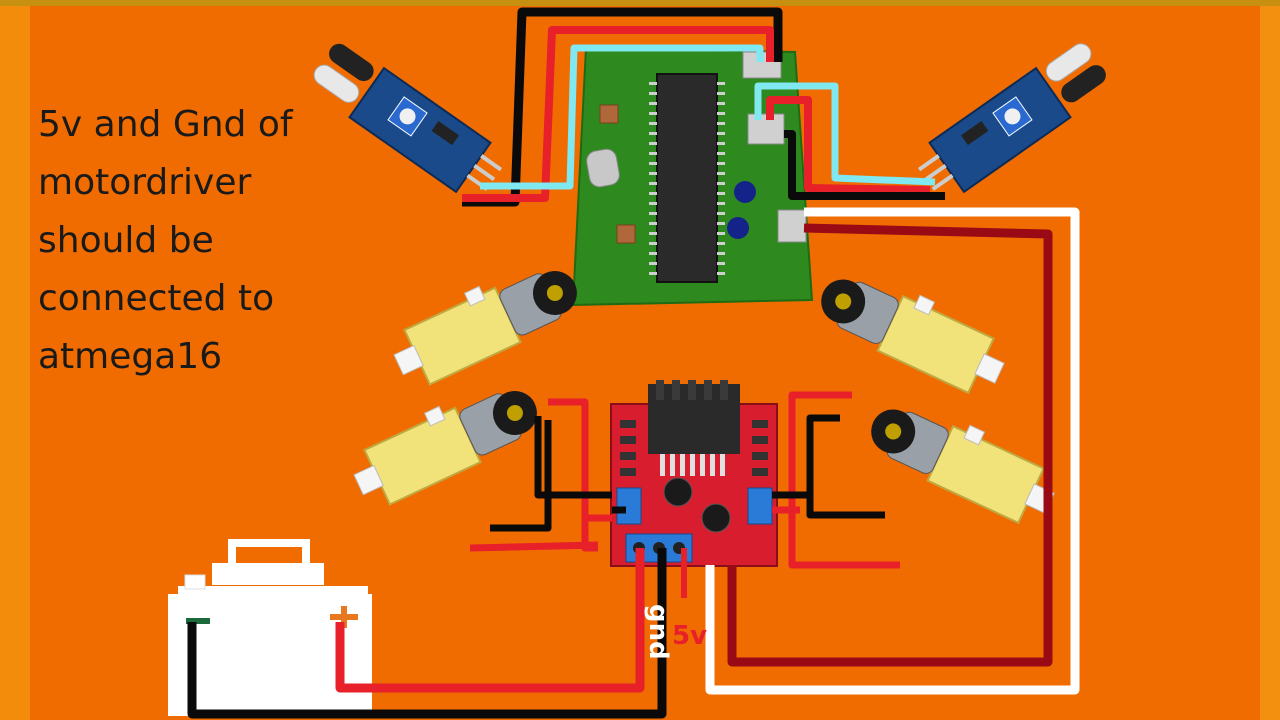 This screenshot has height=720, width=1280. What do you see at coordinates (626, 234) in the screenshot?
I see `capacitor-c1` at bounding box center [626, 234].